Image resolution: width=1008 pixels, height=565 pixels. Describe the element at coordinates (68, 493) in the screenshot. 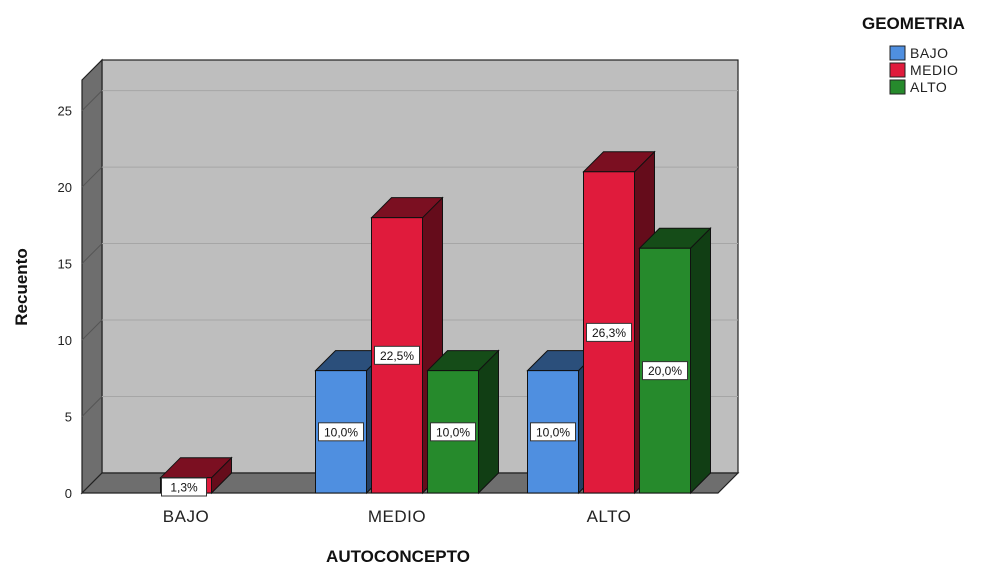

I see `y-tick-label: 0` at that location.